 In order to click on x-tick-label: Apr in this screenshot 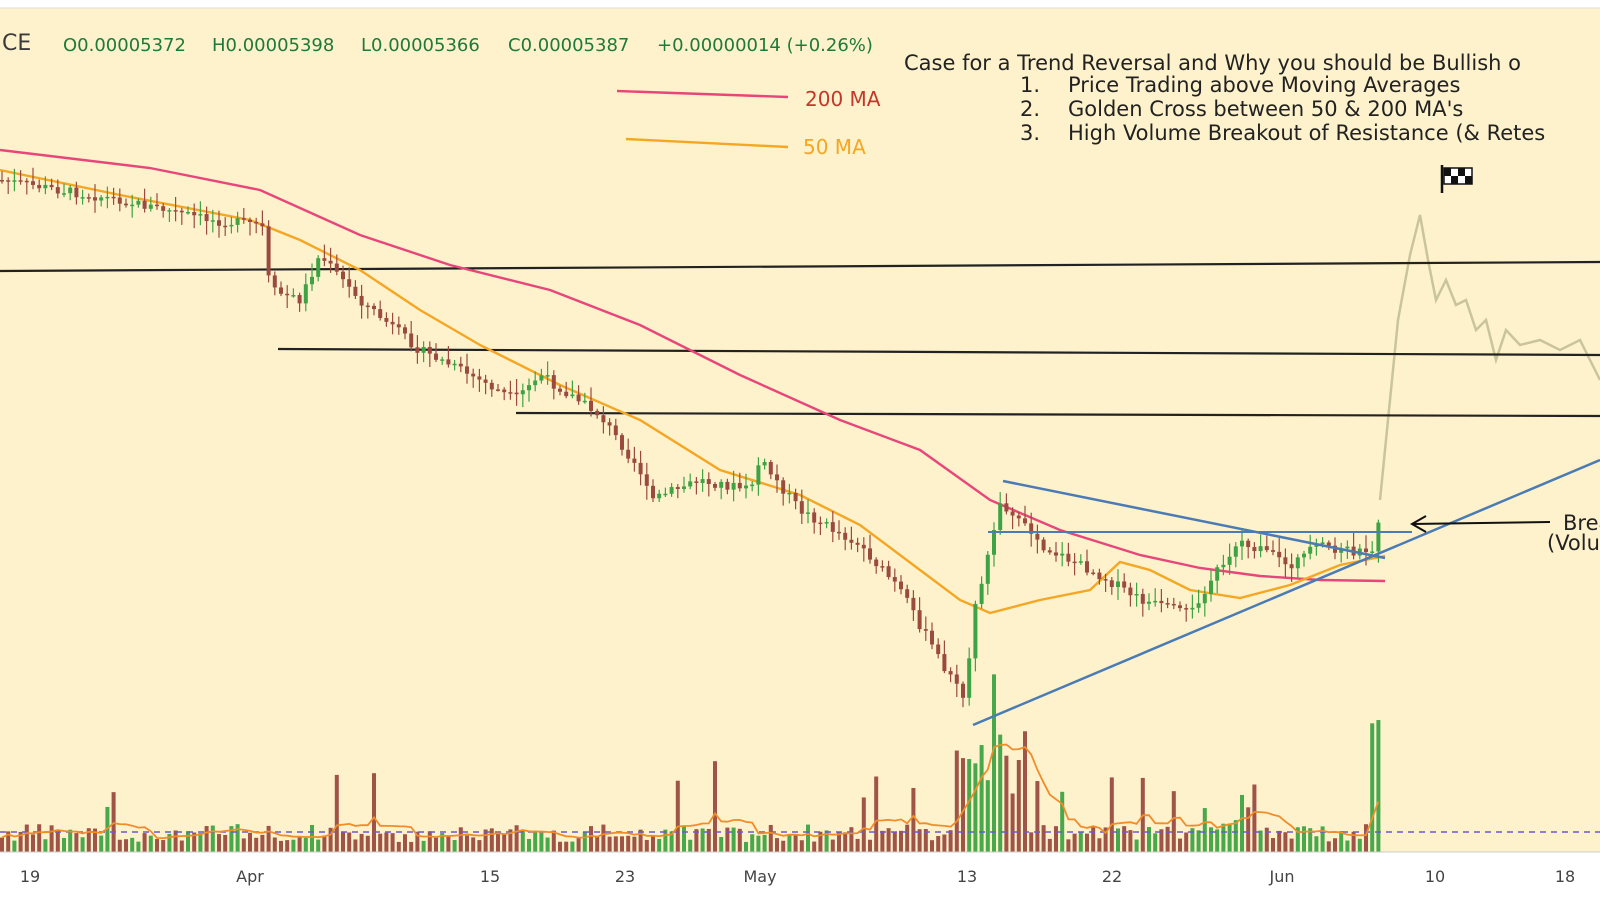, I will do `click(250, 876)`.